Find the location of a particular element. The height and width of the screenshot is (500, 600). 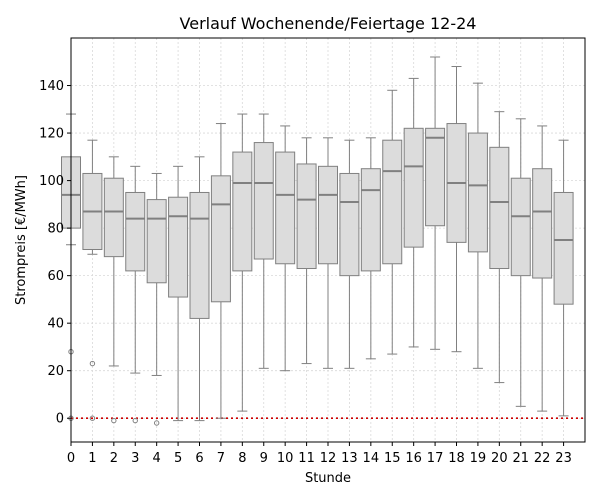

x-tick-label: 1 is located at coordinates (92, 458).